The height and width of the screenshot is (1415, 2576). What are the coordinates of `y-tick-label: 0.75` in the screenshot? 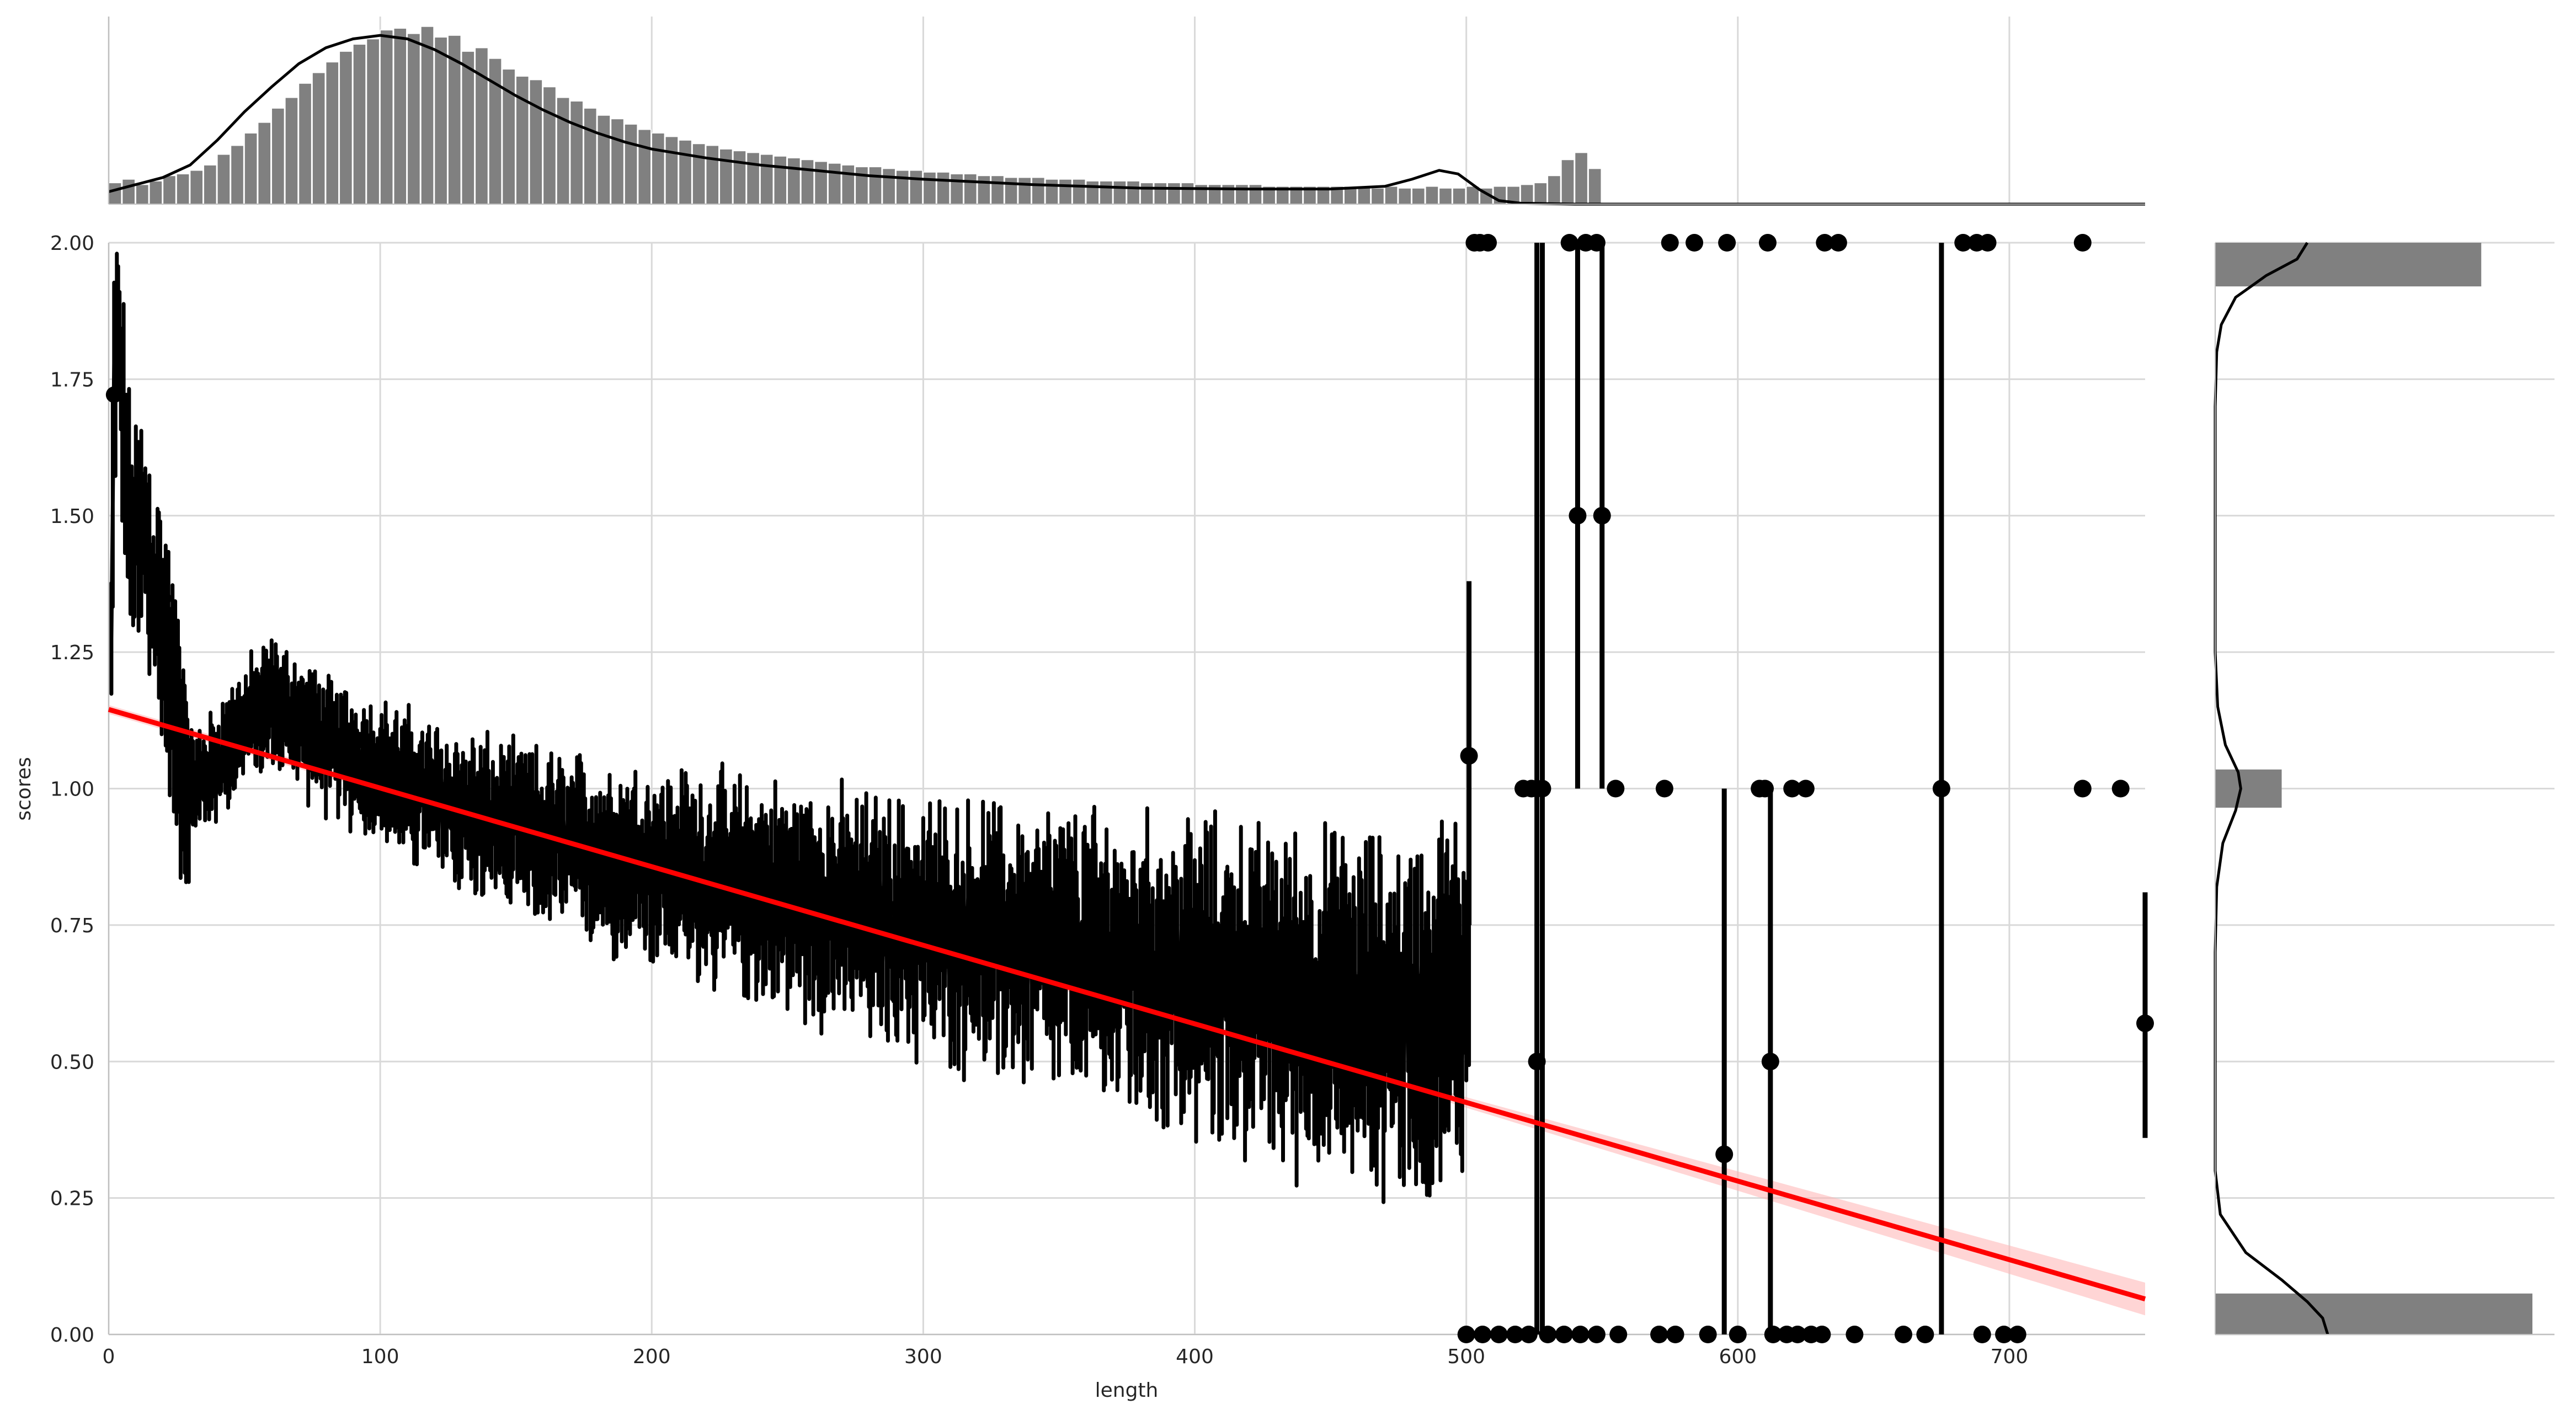 It's located at (72, 926).